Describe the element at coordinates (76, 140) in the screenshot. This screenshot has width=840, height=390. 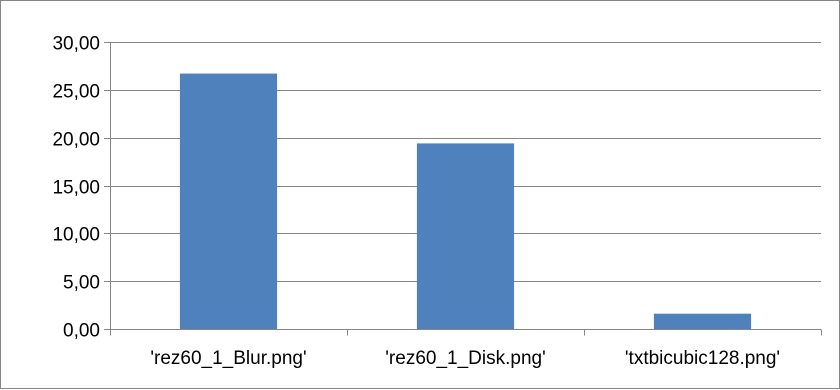
I see `y-tick-label: 20,00` at that location.